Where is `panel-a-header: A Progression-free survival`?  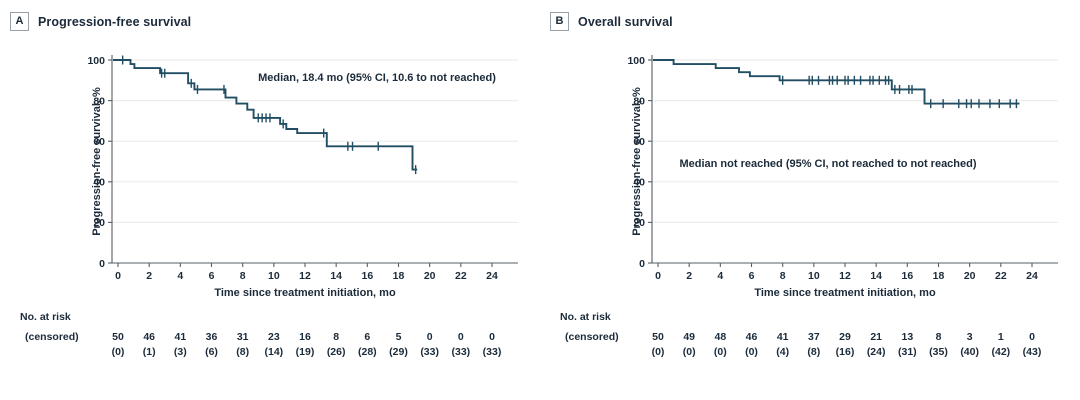
panel-a-header: A Progression-free survival is located at coordinates (100, 21).